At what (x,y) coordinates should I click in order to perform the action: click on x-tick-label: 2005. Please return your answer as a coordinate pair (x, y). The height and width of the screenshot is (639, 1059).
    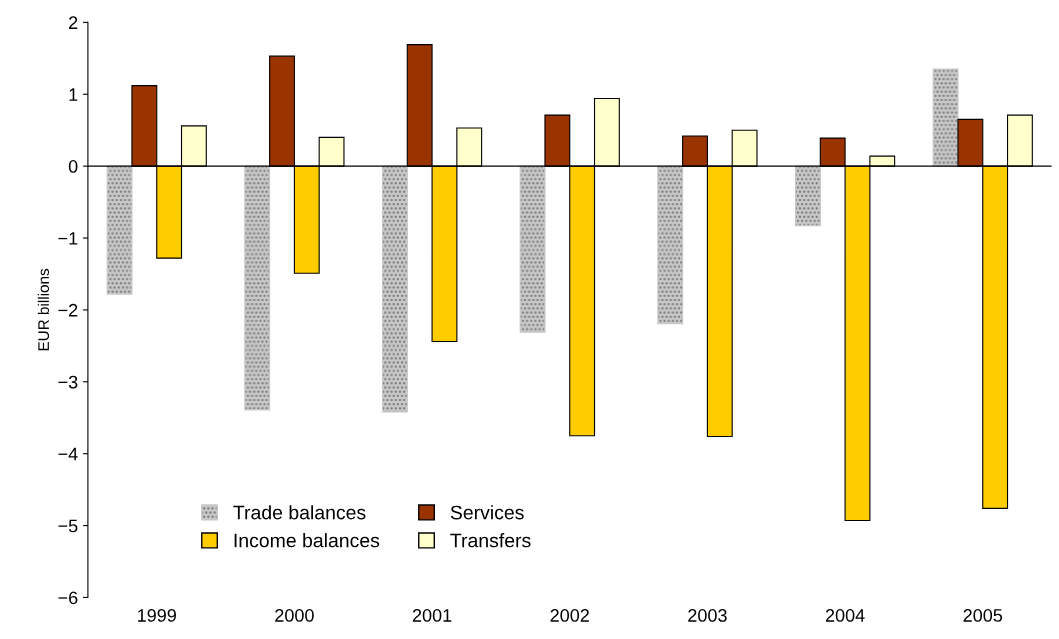
    Looking at the image, I should click on (983, 615).